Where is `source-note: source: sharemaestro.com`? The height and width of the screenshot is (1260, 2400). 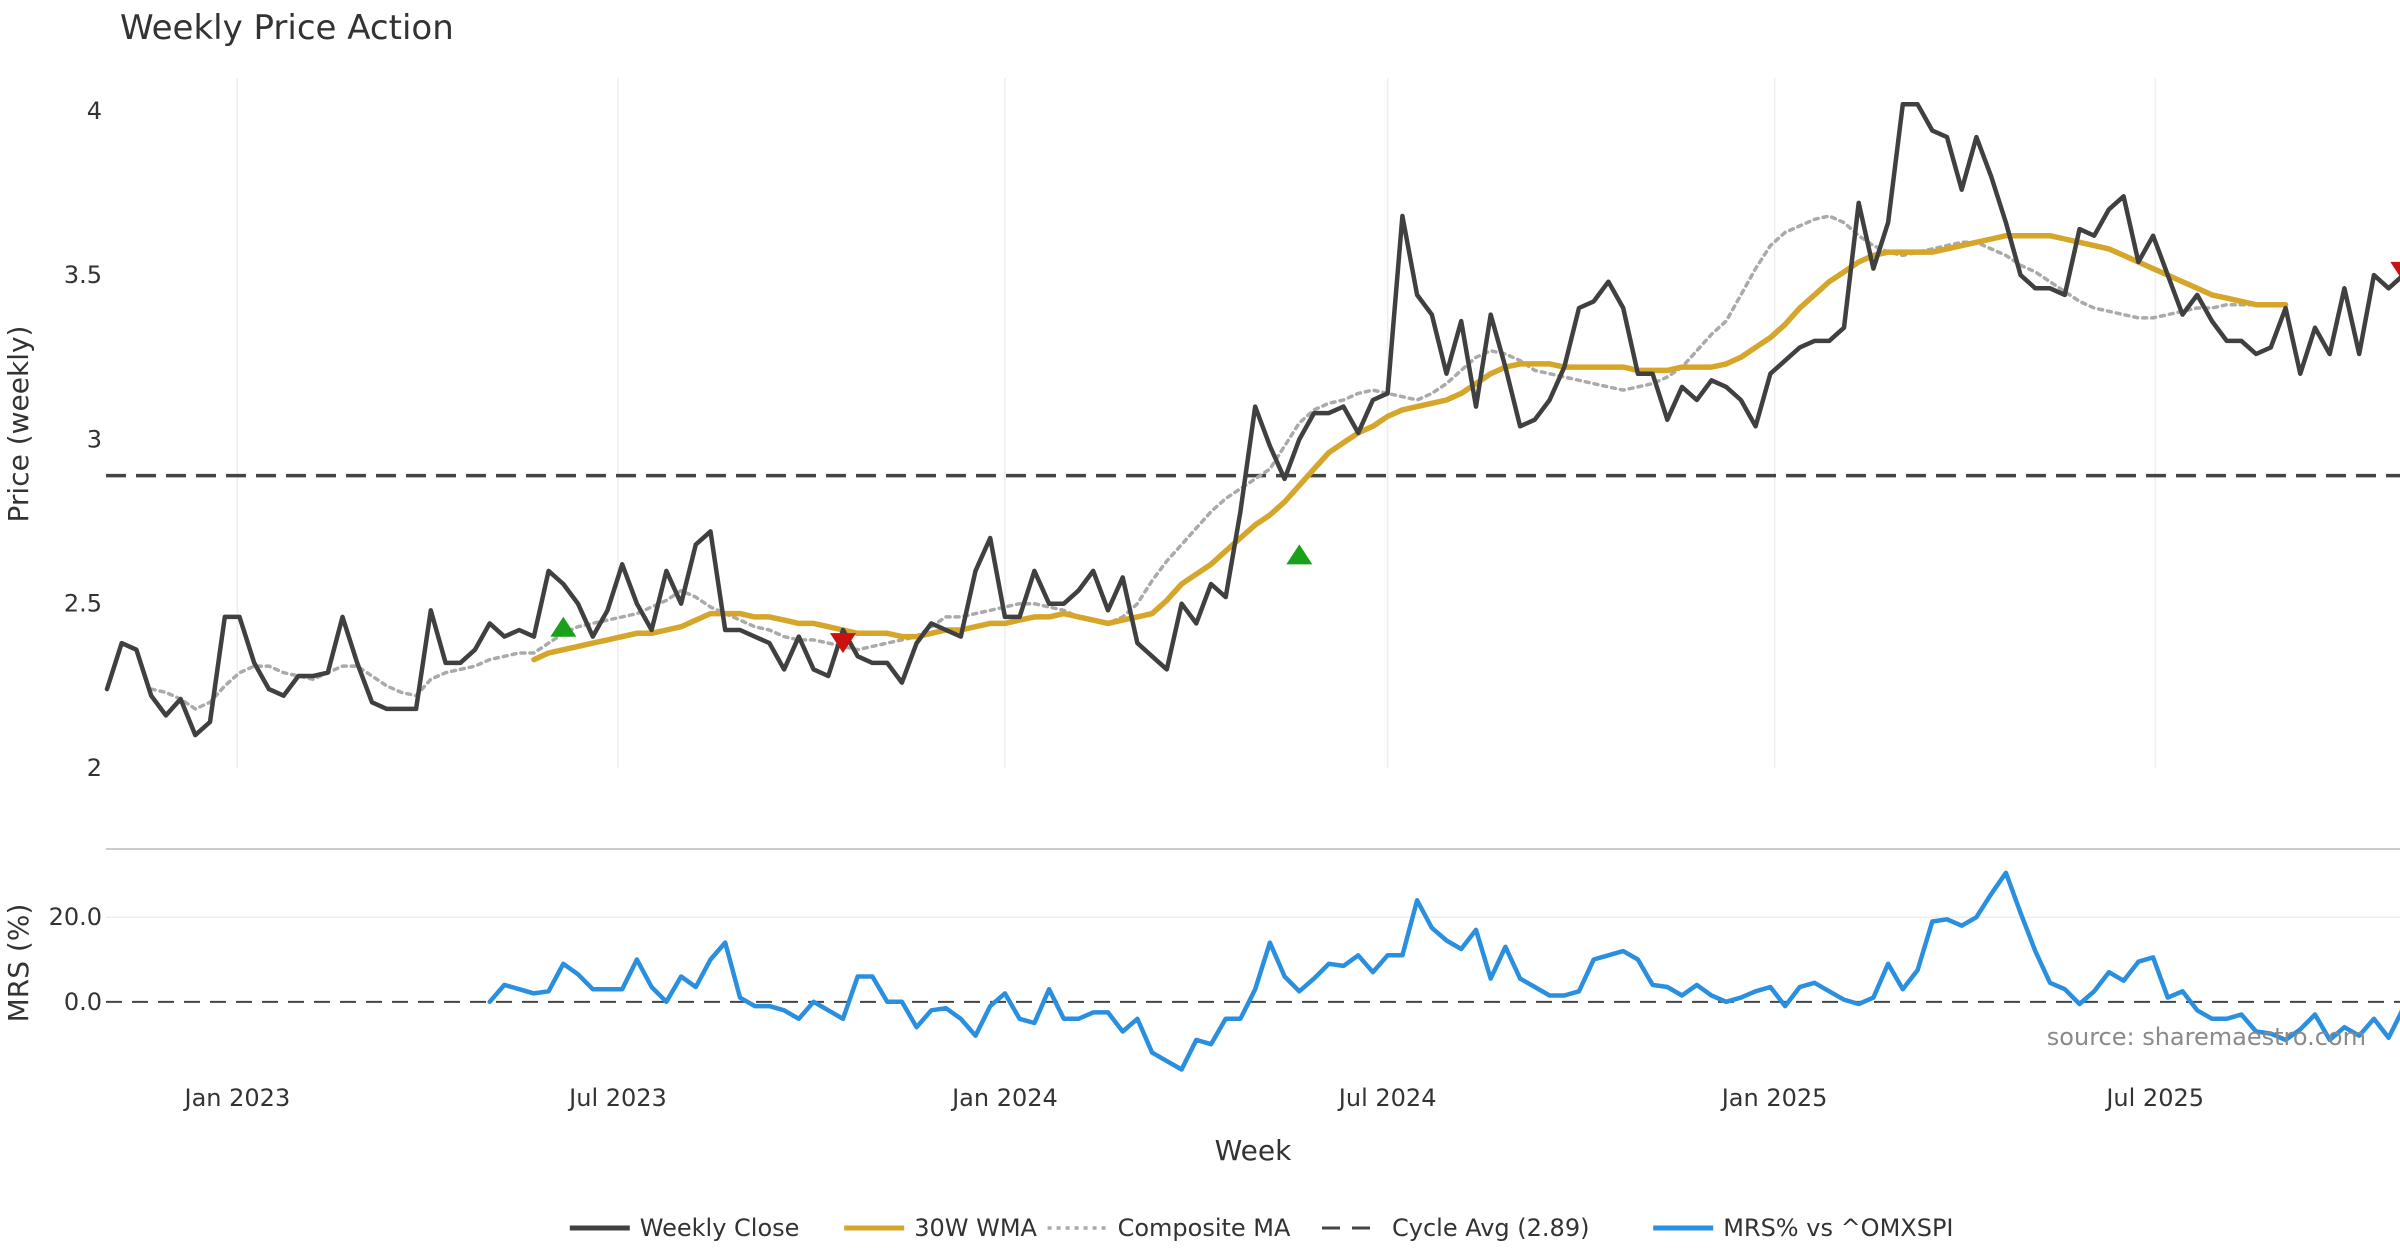 source-note: source: sharemaestro.com is located at coordinates (2206, 1037).